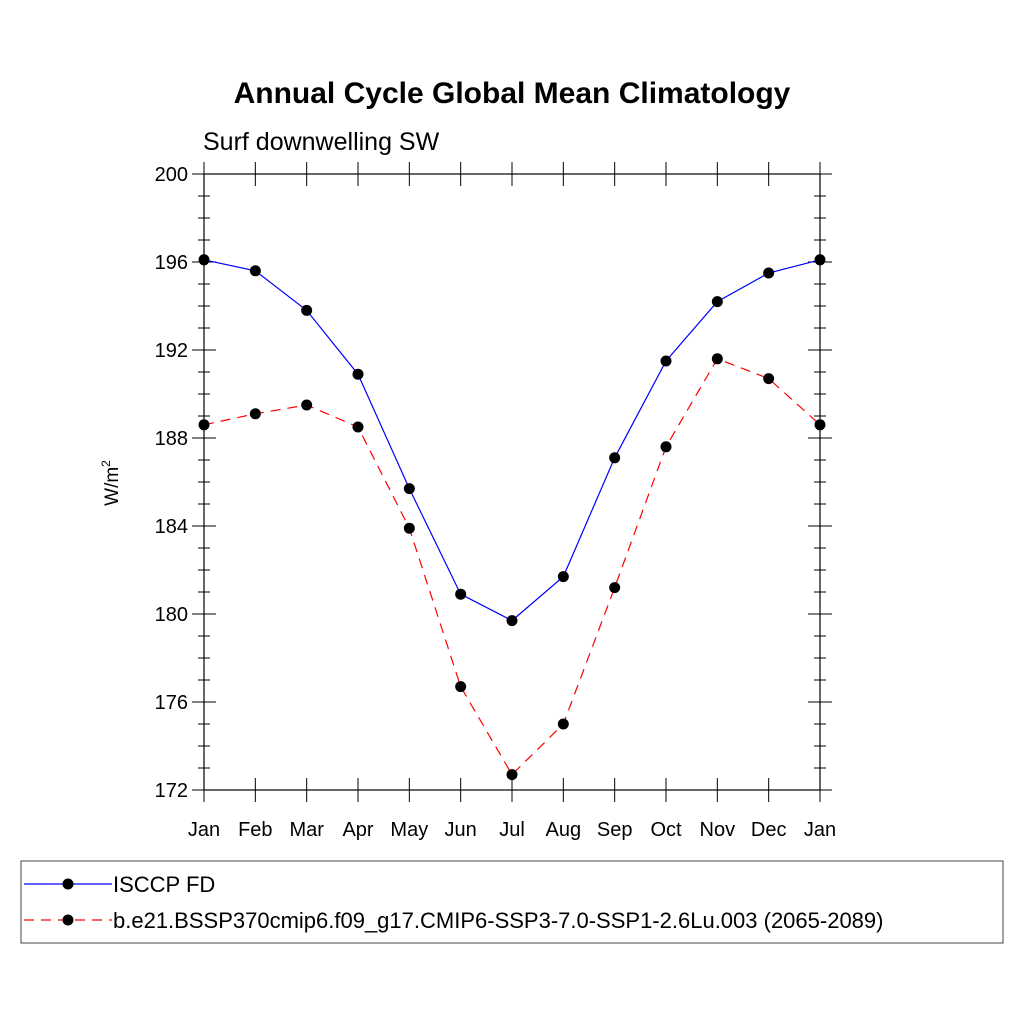  Describe the element at coordinates (615, 830) in the screenshot. I see `x-tick-label: Sep` at that location.